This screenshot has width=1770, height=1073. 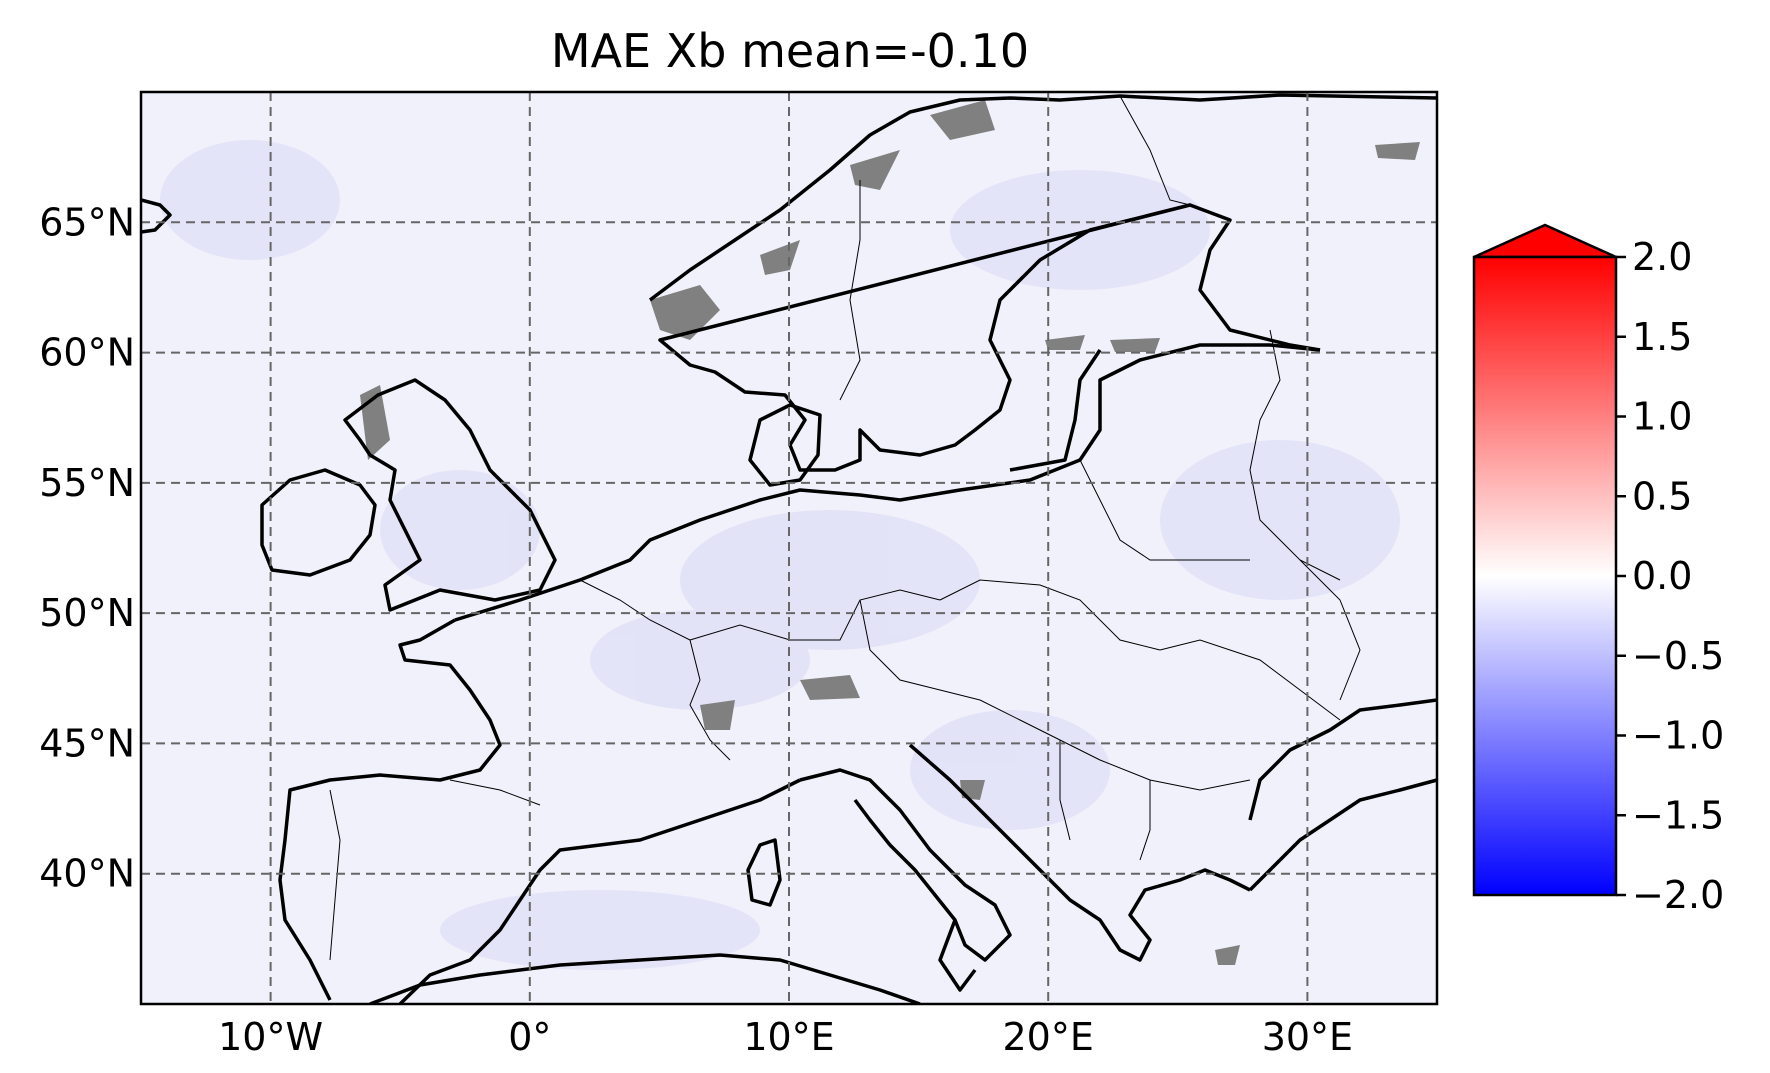 I want to click on lat-tick-label: 65°N, so click(x=87, y=222).